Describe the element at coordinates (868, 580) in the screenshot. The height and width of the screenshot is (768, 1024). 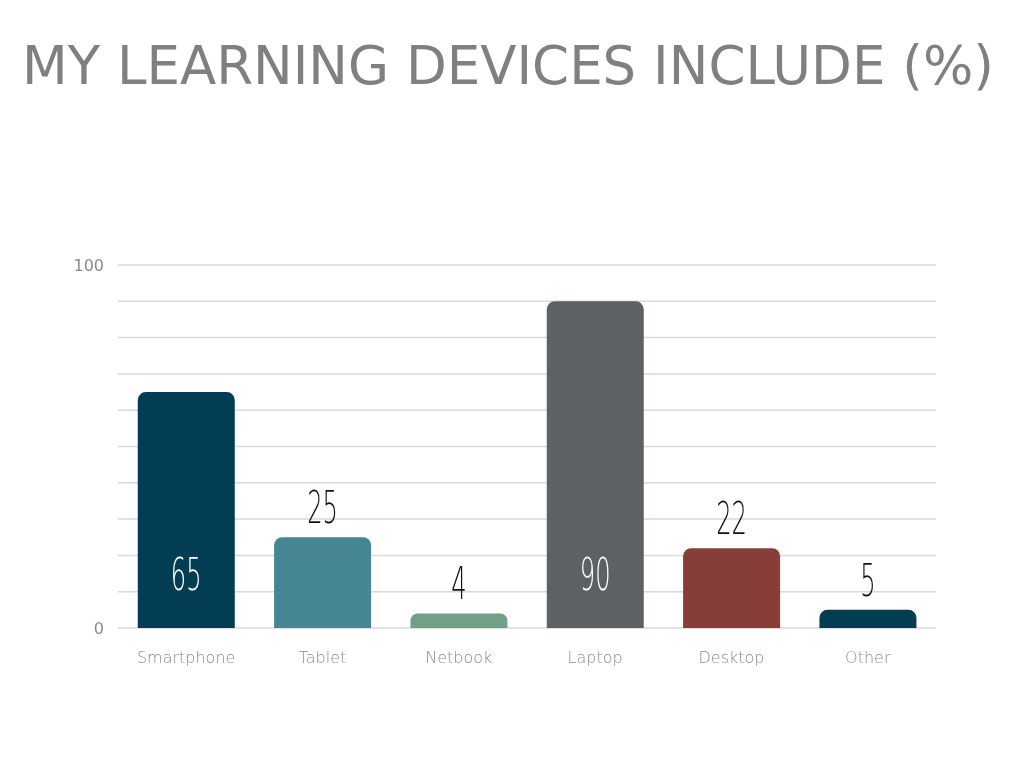
I see `data-label: 5` at that location.